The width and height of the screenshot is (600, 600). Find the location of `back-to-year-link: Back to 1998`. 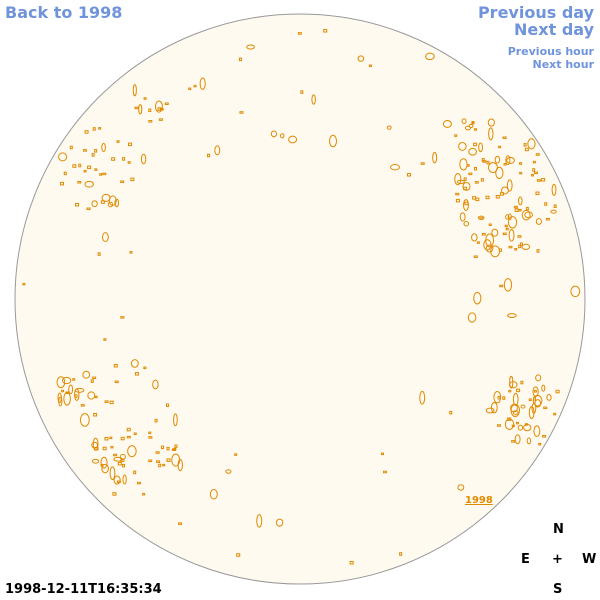

back-to-year-link: Back to 1998 is located at coordinates (64, 12).